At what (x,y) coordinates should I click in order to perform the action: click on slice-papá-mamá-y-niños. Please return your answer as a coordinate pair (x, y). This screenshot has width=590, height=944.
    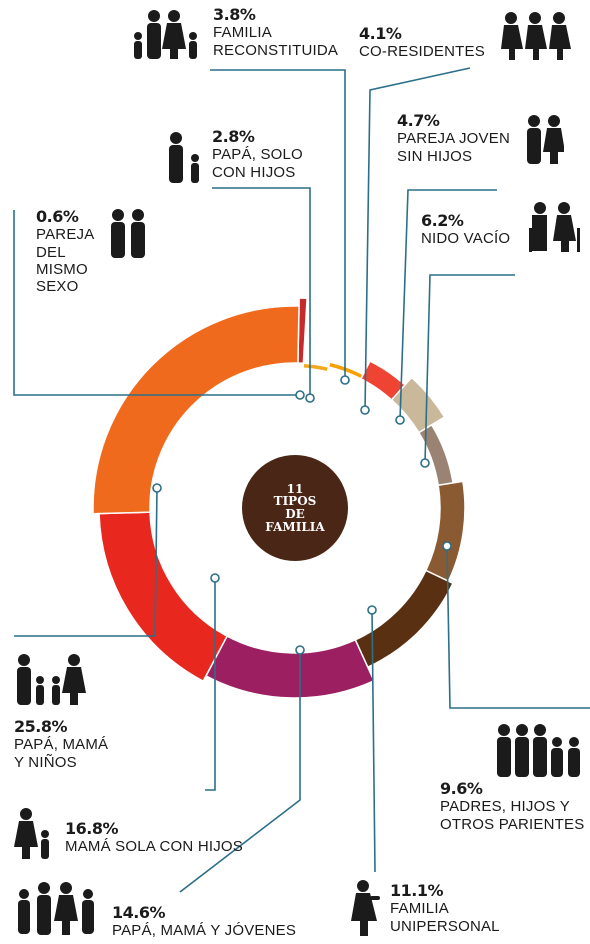
    Looking at the image, I should click on (196, 410).